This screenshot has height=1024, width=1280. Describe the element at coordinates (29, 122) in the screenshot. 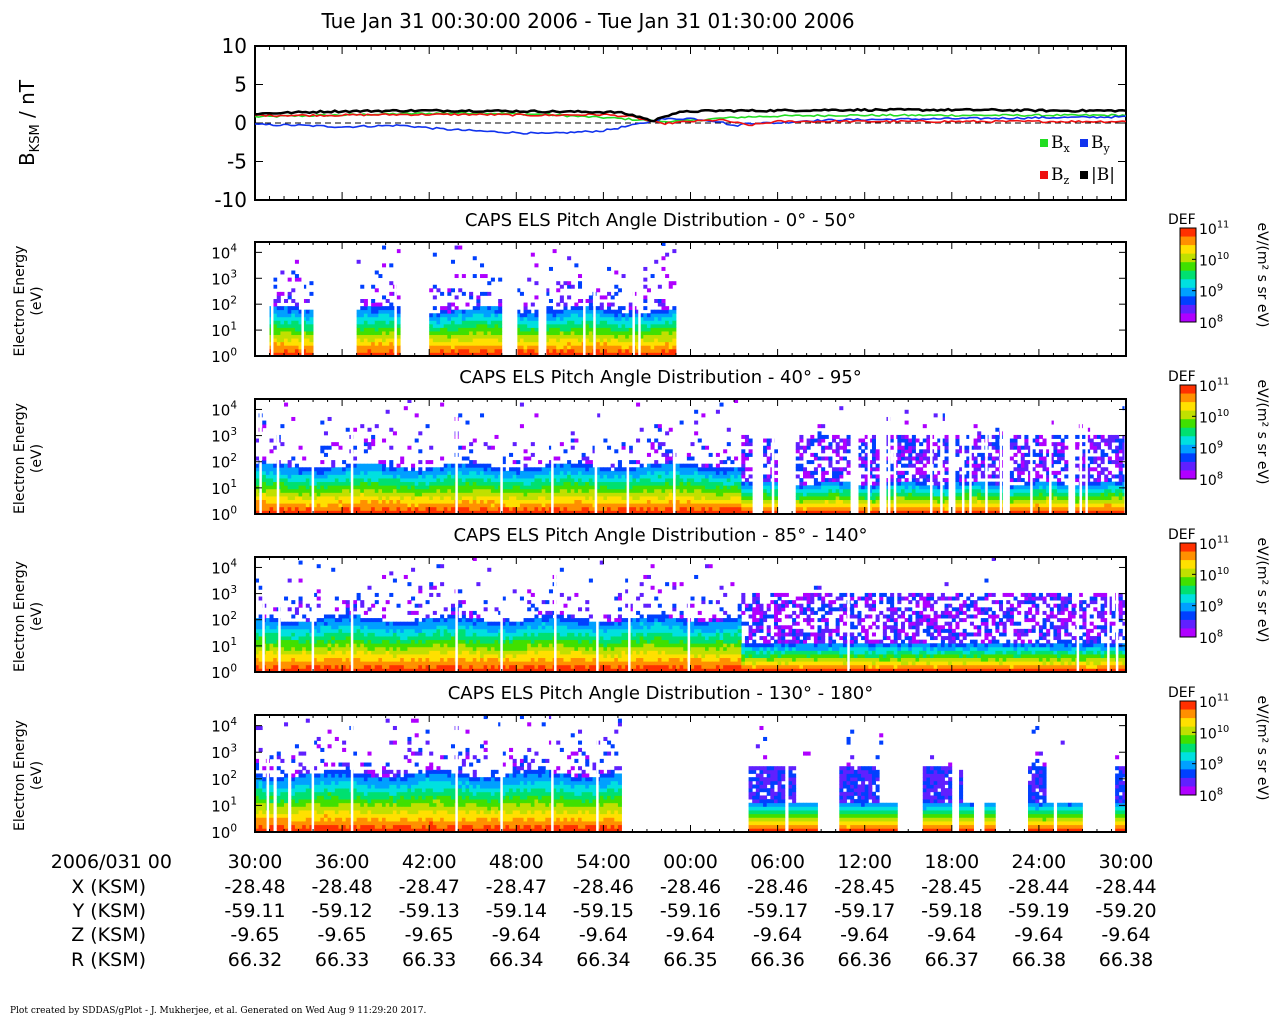

I see `mag-ylabel: BKSM / nT` at that location.